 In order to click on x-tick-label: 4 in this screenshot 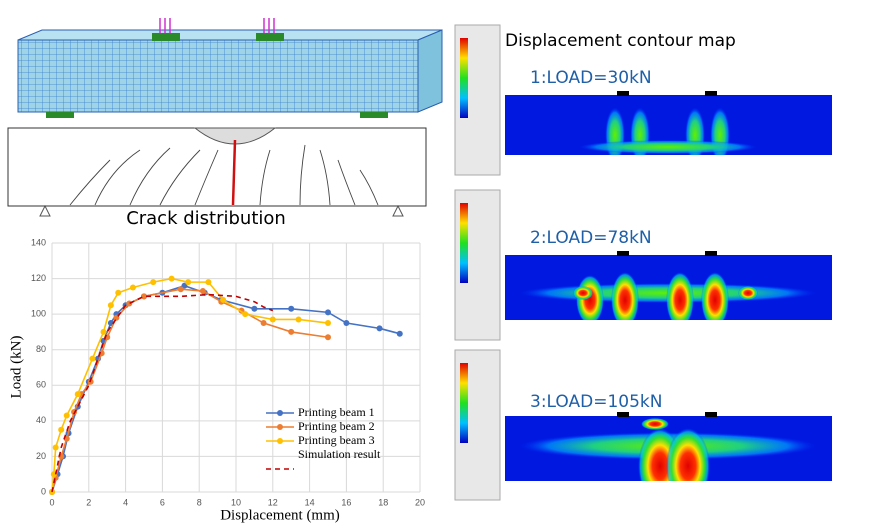, I will do `click(125, 502)`.